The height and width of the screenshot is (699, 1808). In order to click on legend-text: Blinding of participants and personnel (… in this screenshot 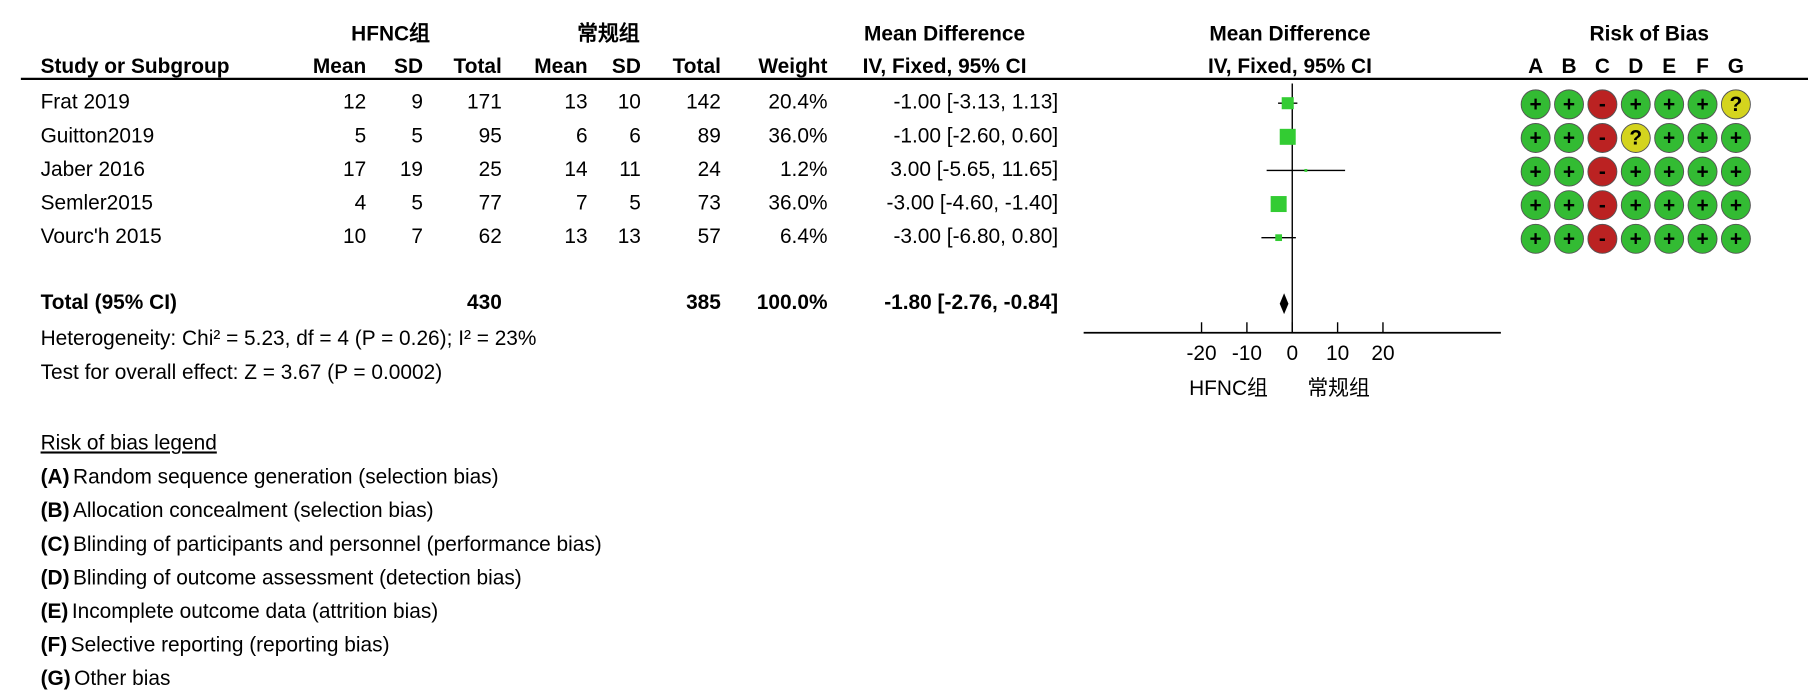, I will do `click(337, 543)`.